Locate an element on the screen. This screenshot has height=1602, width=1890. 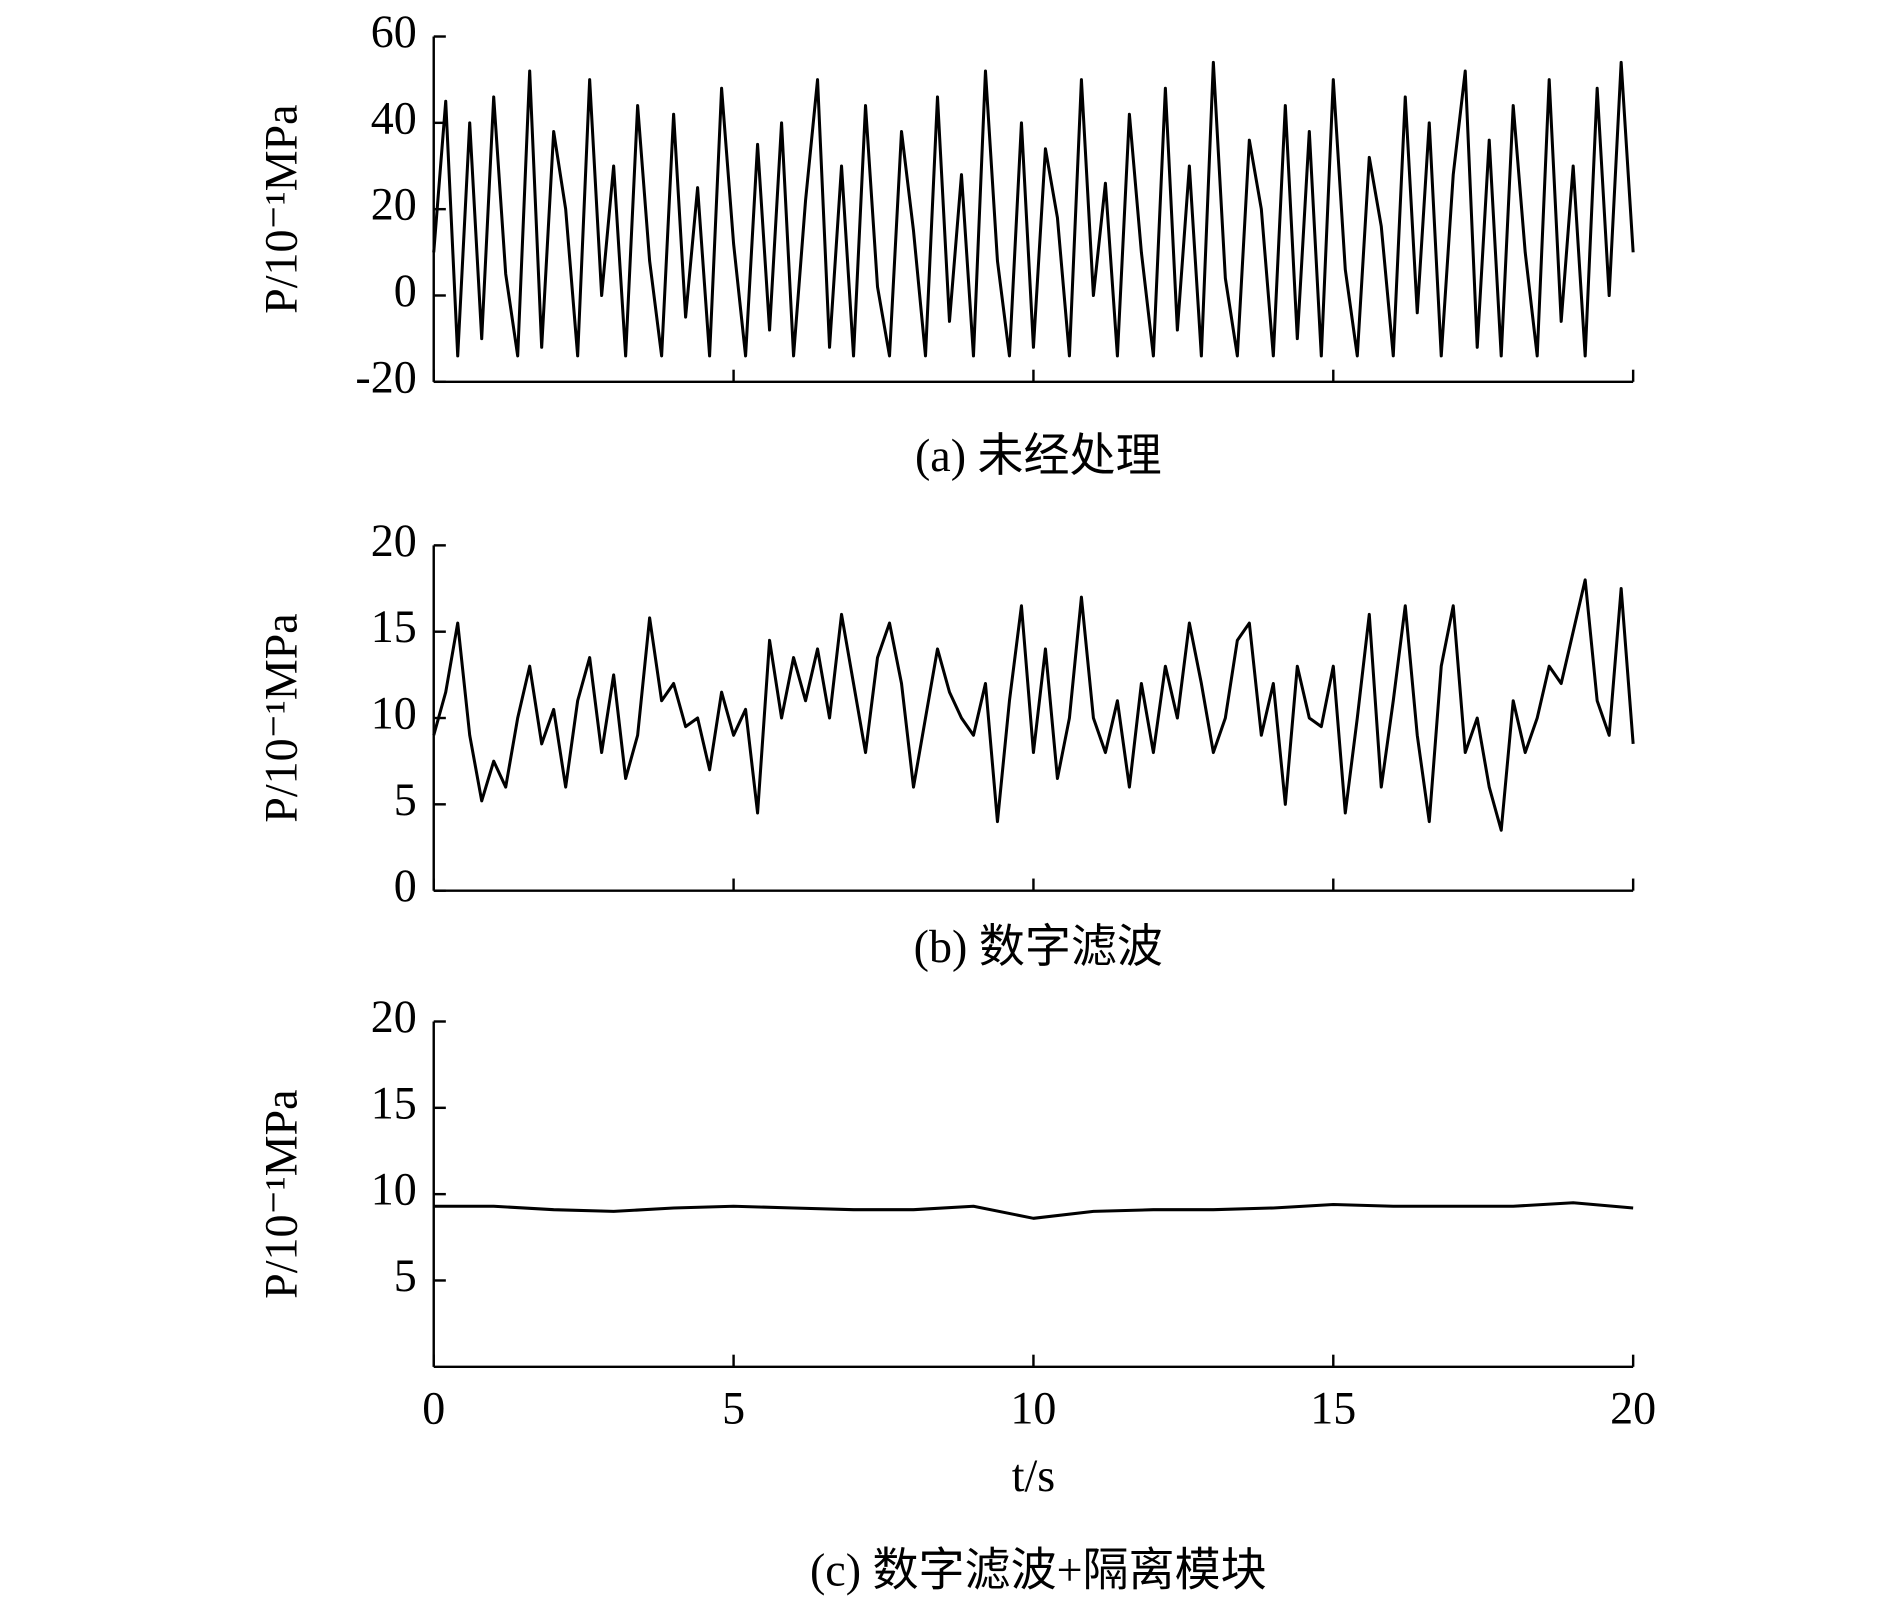
y-tick-label: 60 is located at coordinates (394, 31).